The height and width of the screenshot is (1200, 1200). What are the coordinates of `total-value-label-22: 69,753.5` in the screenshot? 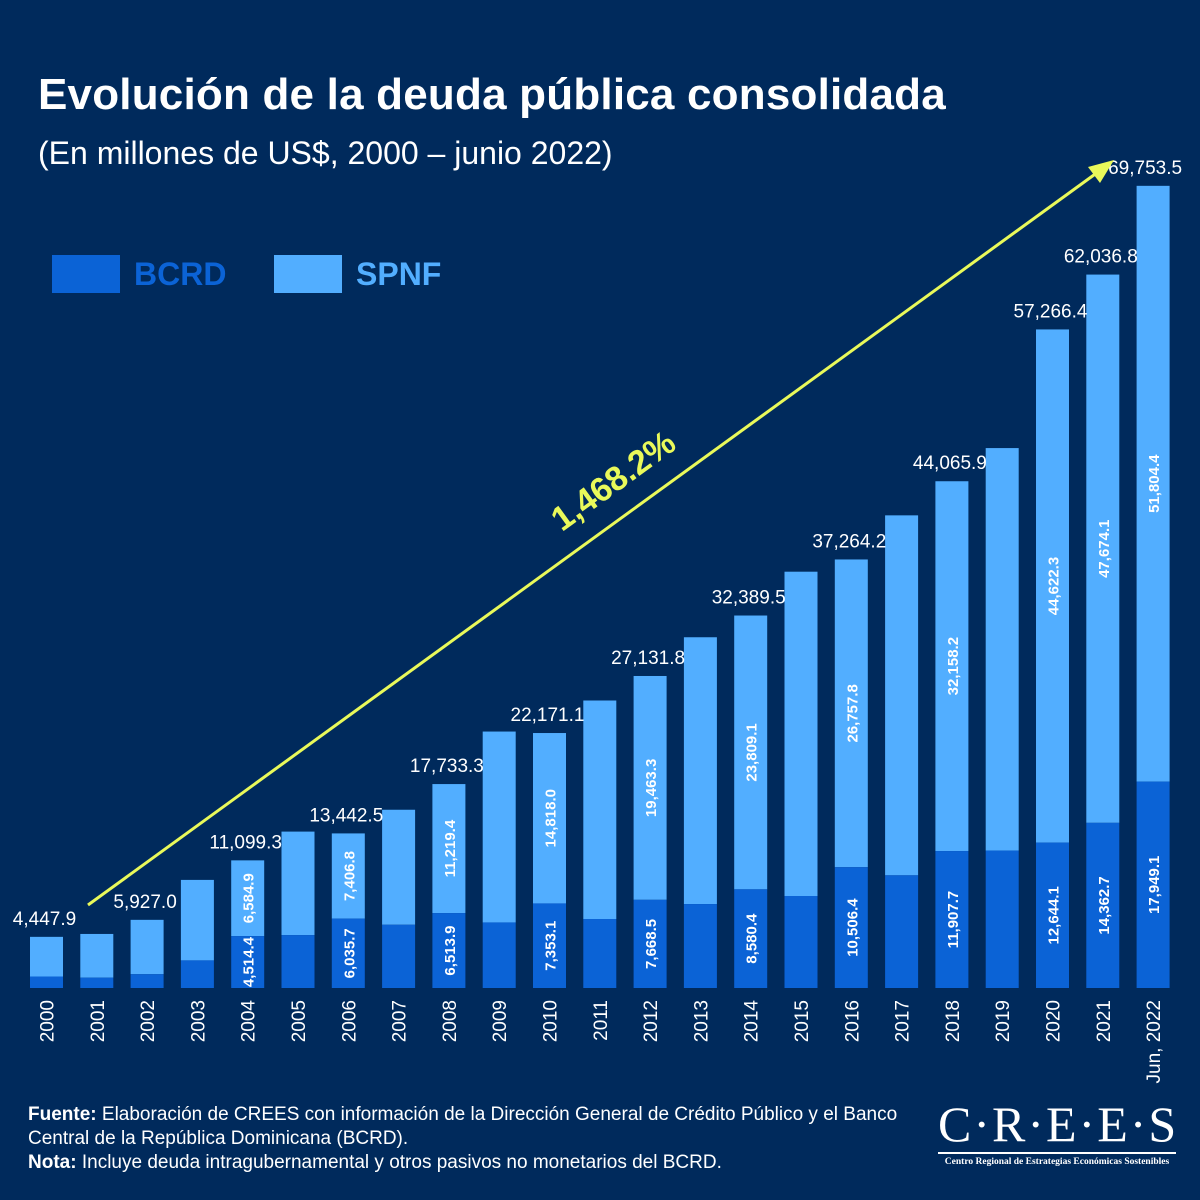 It's located at (1145, 168).